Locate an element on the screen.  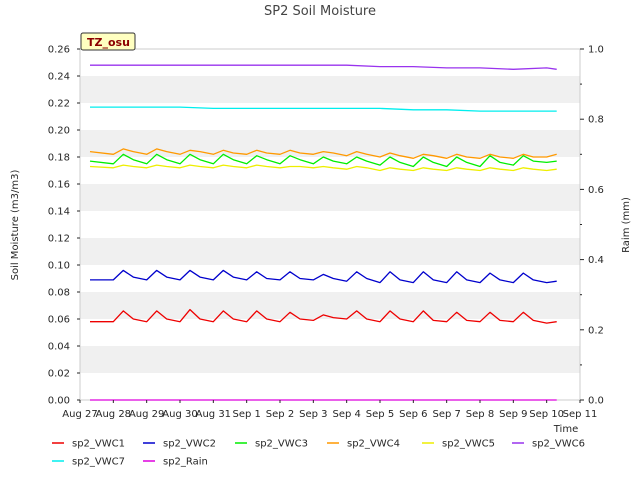
y-tick-label: 0.18 is located at coordinates (59, 158).